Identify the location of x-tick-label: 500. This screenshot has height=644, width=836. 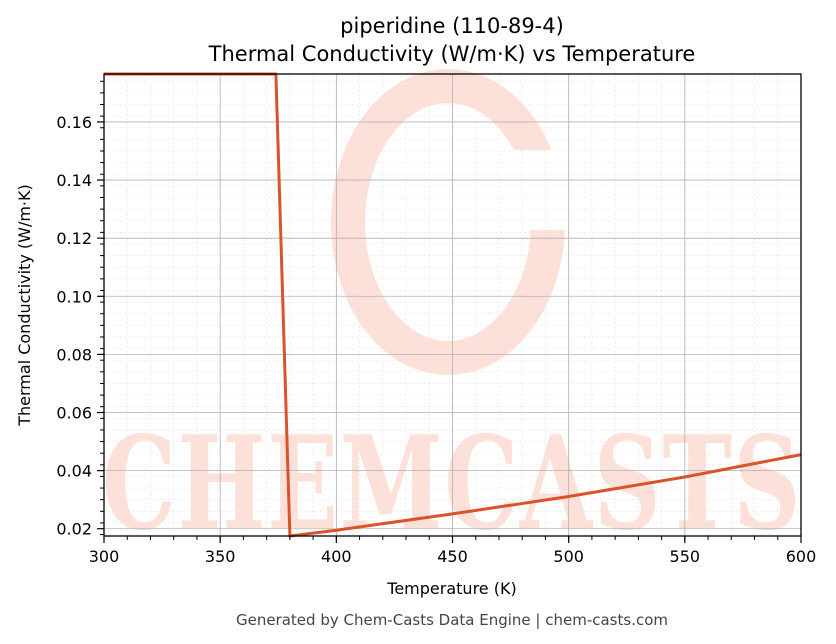
(568, 556).